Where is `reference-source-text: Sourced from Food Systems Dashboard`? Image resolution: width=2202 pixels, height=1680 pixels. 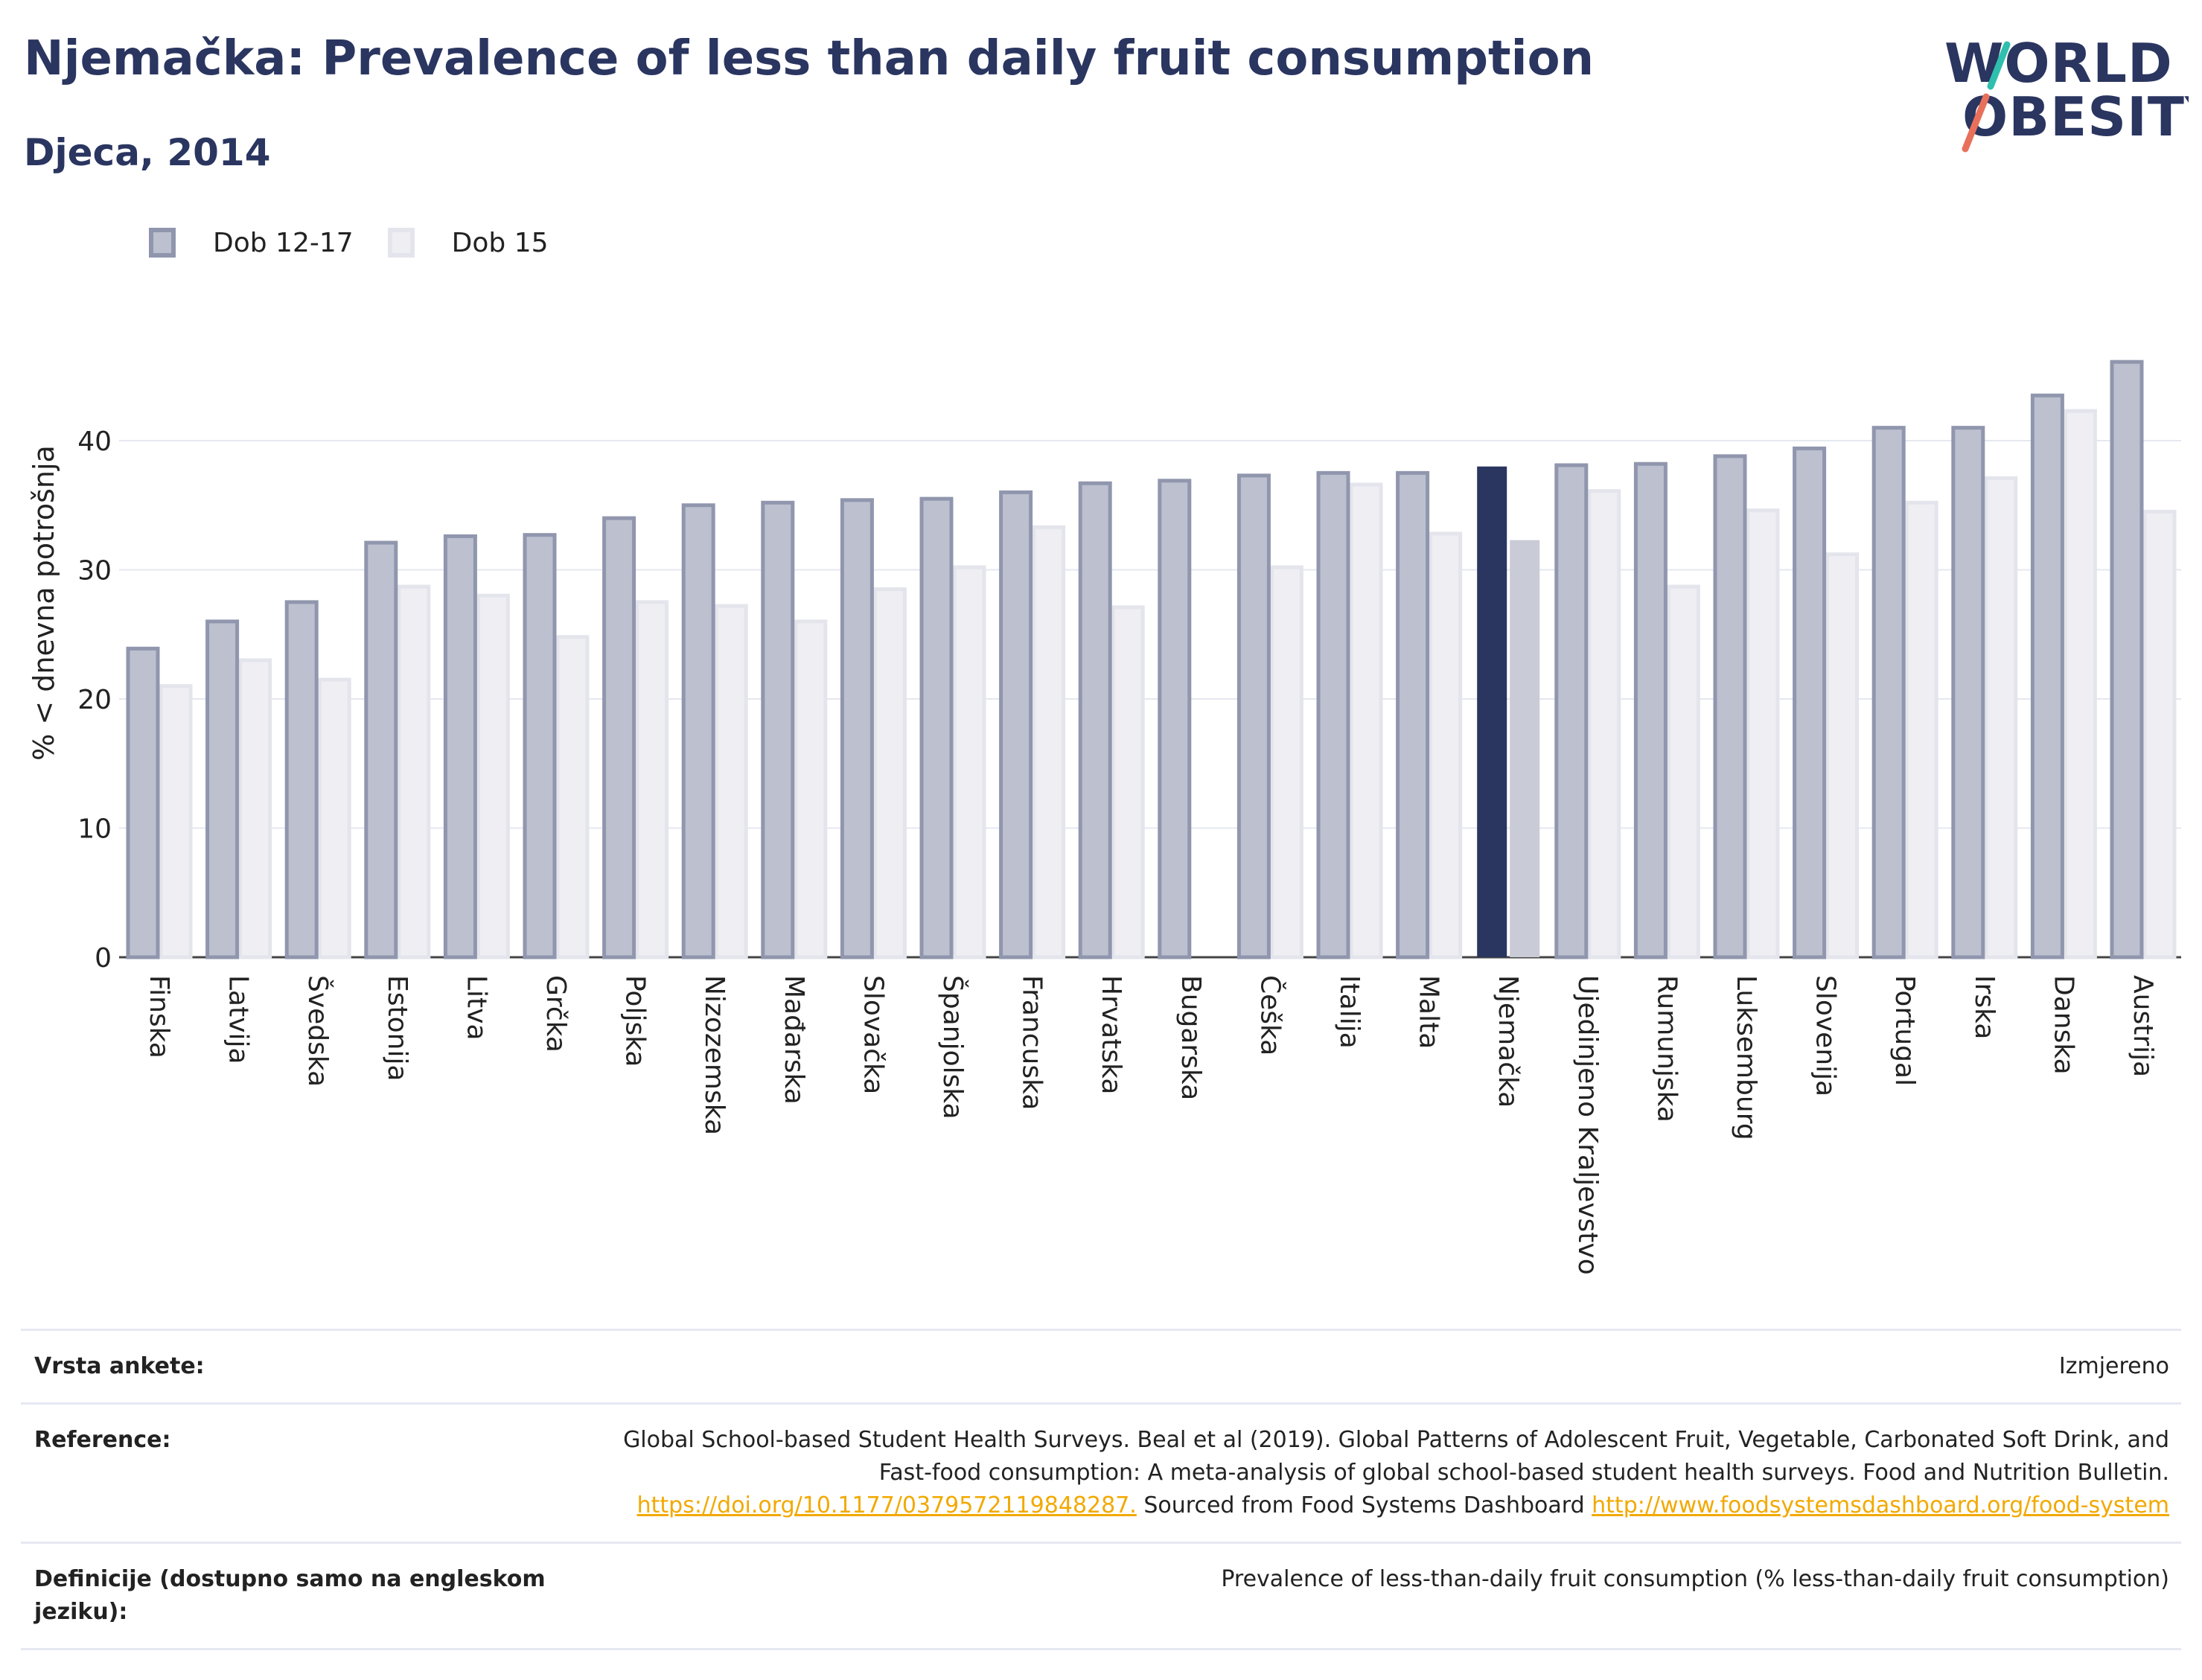 reference-source-text: Sourced from Food Systems Dashboard is located at coordinates (1364, 1505).